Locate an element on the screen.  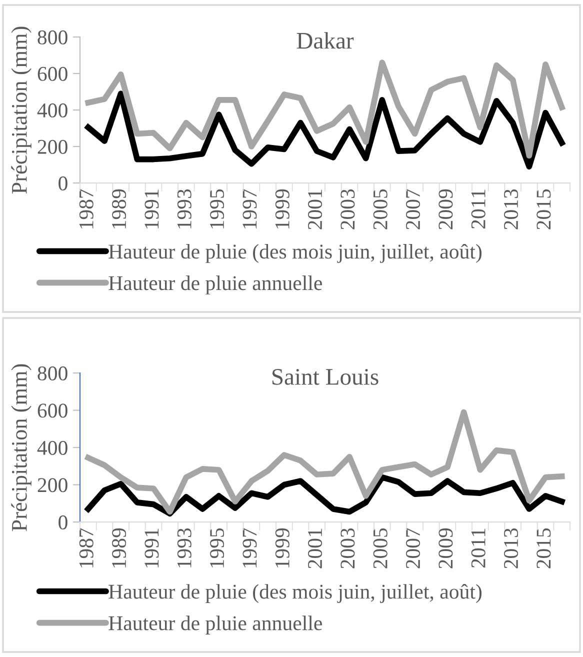
chart-title: Dakar is located at coordinates (325, 40).